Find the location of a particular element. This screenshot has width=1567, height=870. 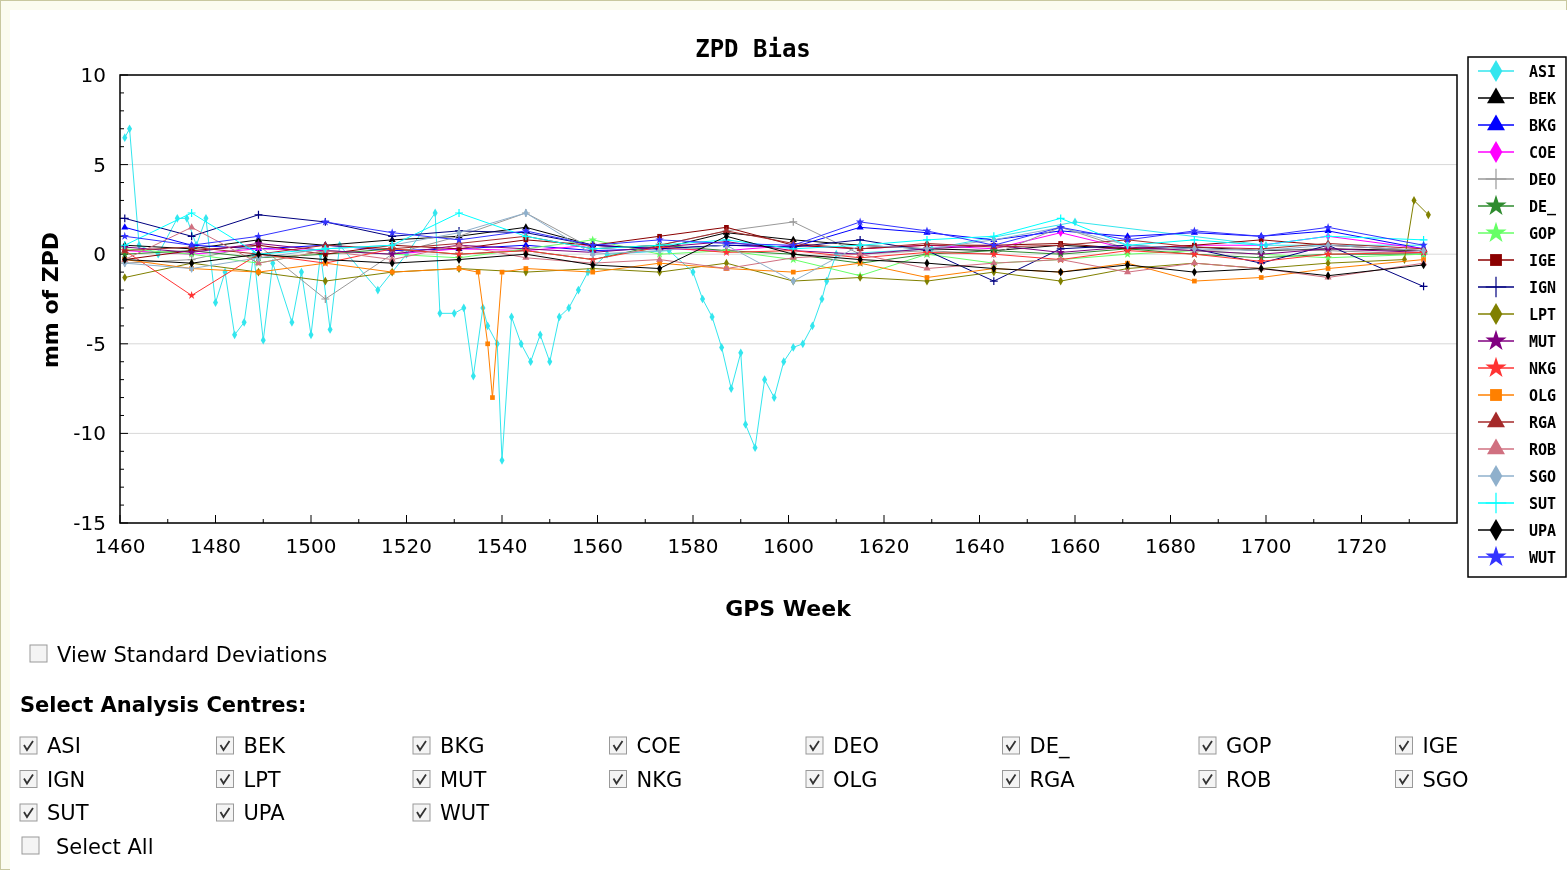

text: BEK is located at coordinates (264, 746).